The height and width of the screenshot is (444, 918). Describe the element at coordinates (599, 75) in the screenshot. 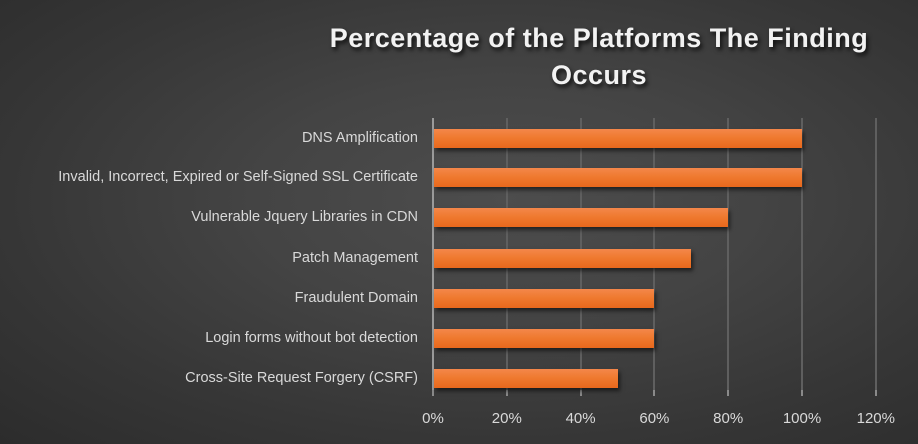

I see `chart-title-line-2: Occurs` at that location.